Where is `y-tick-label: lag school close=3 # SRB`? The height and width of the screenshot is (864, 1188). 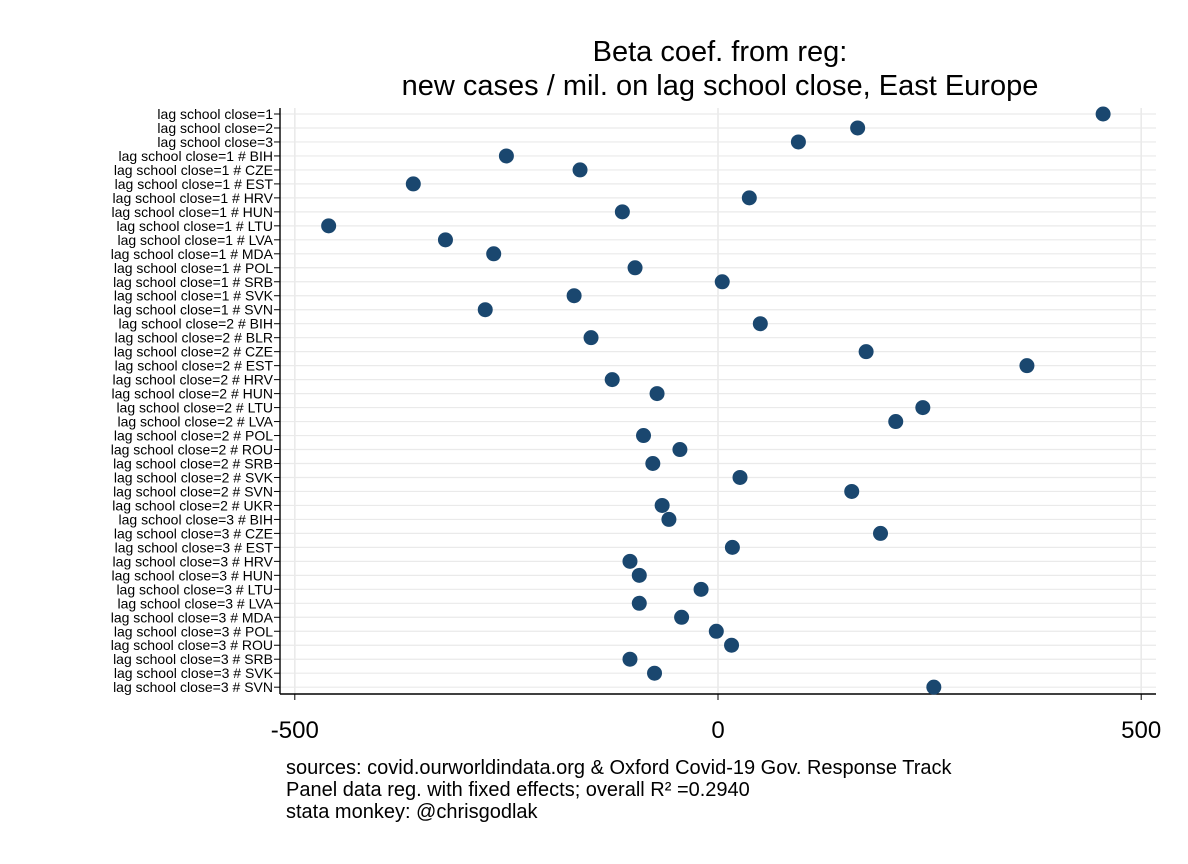
y-tick-label: lag school close=3 # SRB is located at coordinates (193, 659).